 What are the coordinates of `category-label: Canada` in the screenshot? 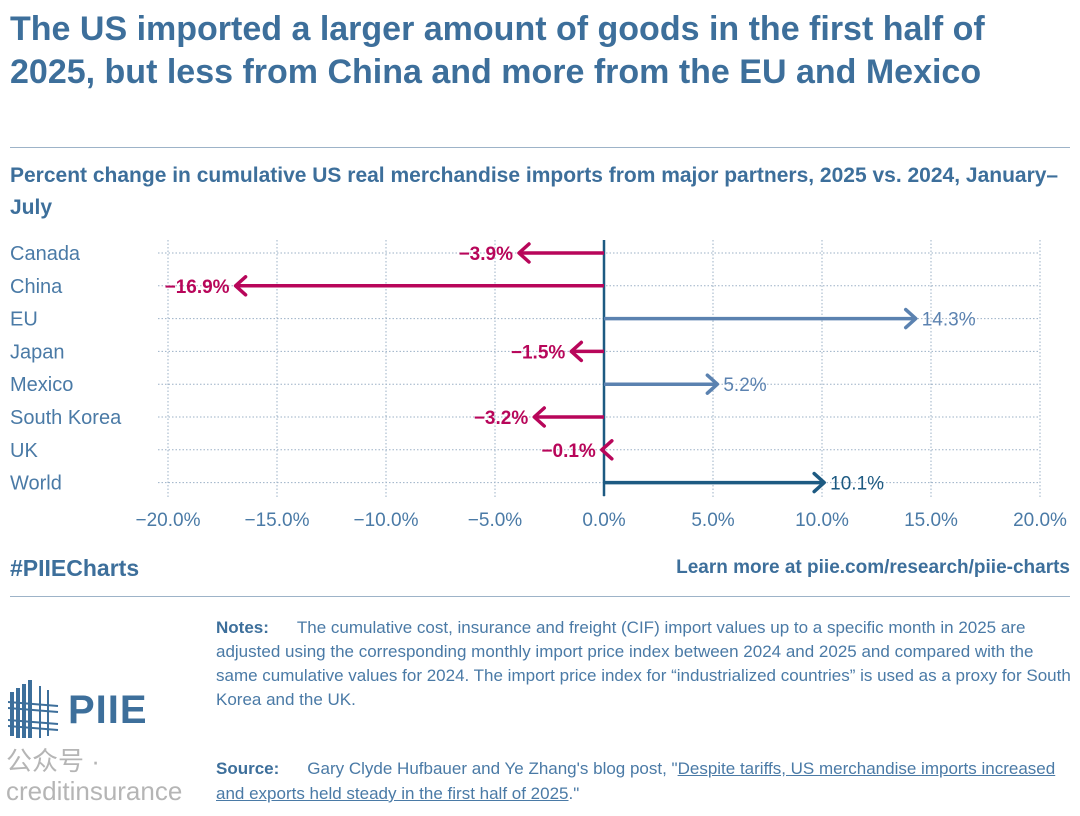 It's located at (45, 254).